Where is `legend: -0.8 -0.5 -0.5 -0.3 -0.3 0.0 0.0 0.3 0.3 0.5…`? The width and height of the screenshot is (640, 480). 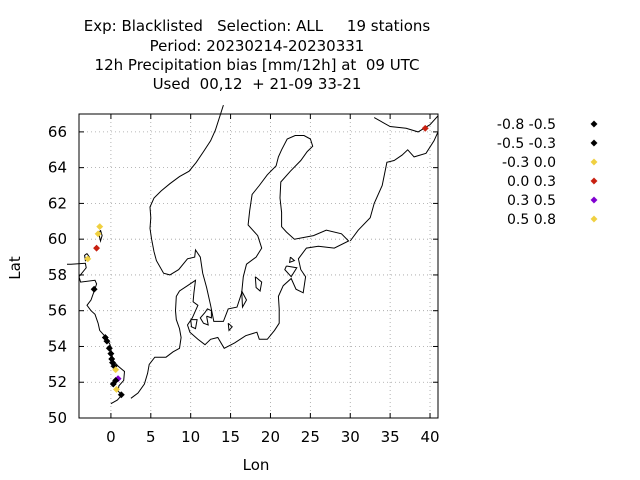
legend: -0.8 -0.5 -0.5 -0.3 -0.3 0.0 0.0 0.3 0.3 0.5… is located at coordinates (547, 172).